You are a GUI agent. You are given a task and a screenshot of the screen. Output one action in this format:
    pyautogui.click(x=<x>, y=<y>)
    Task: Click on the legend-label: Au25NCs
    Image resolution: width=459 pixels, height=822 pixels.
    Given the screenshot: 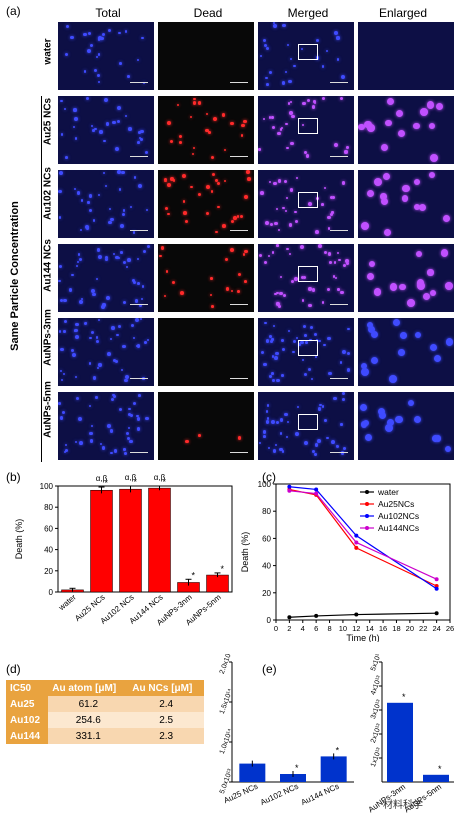 What is the action you would take?
    pyautogui.click(x=396, y=504)
    